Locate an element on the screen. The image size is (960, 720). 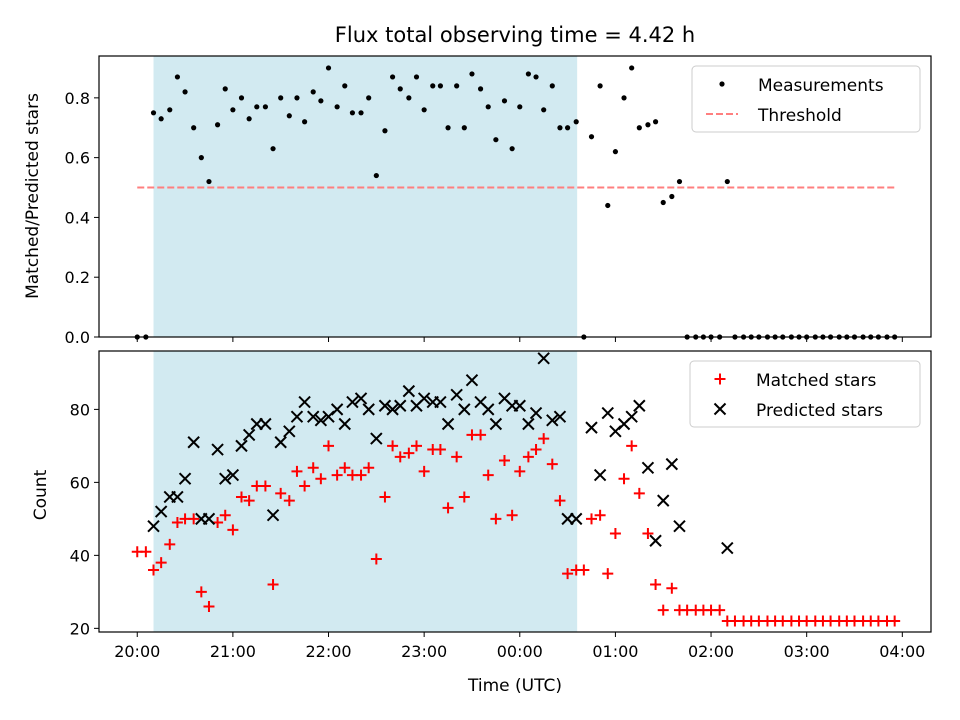
x-tick-label: 22:00 is located at coordinates (328, 651).